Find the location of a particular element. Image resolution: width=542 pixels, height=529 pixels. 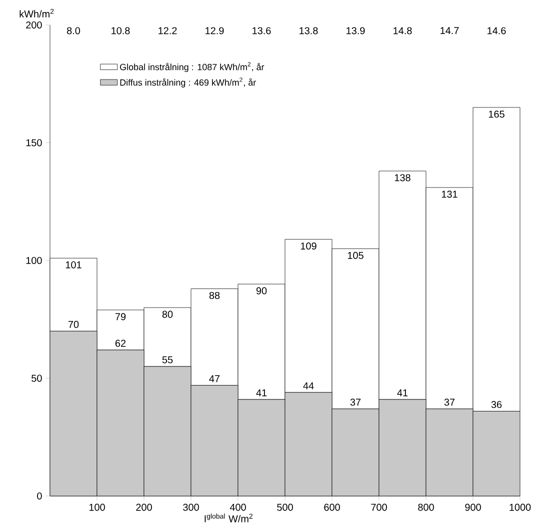

x-tick-label: 400 is located at coordinates (238, 507).